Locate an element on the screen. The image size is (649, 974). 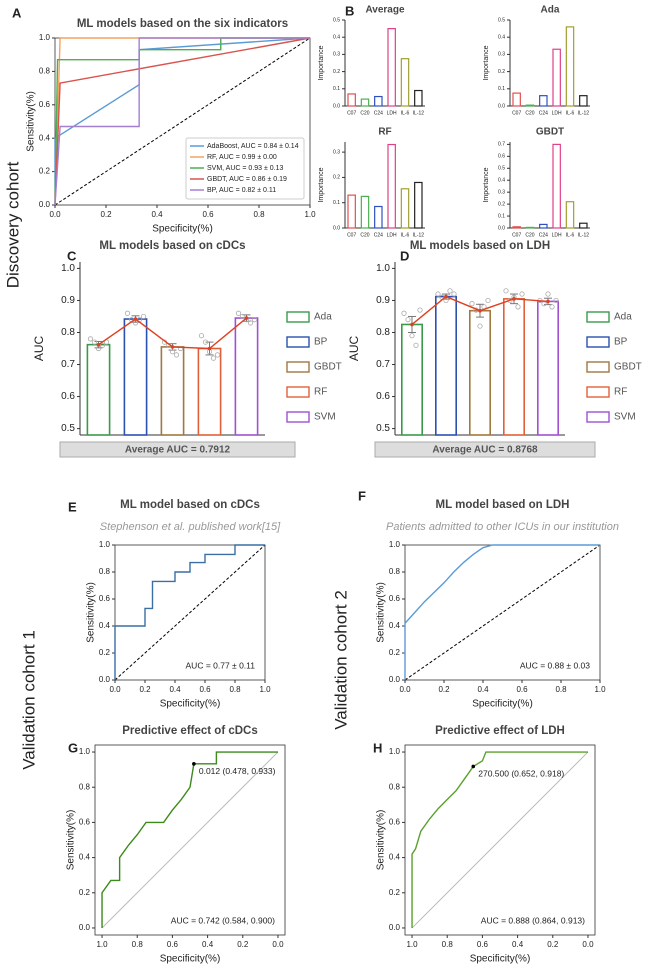
legend-label: AdaBoost, AUC = 0.84 ± 0.14 is located at coordinates (253, 146).